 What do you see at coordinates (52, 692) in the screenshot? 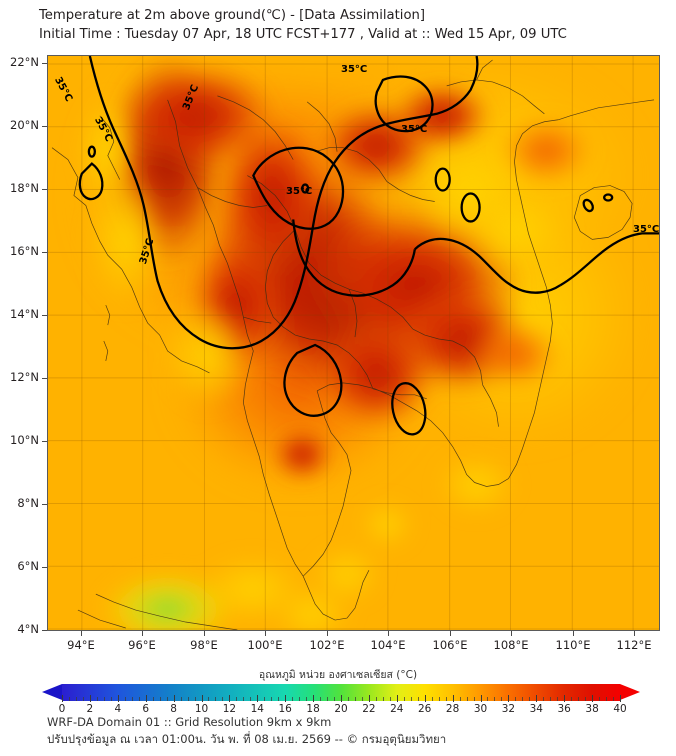
I see `colorbar-extend-low-arrow` at bounding box center [52, 692].